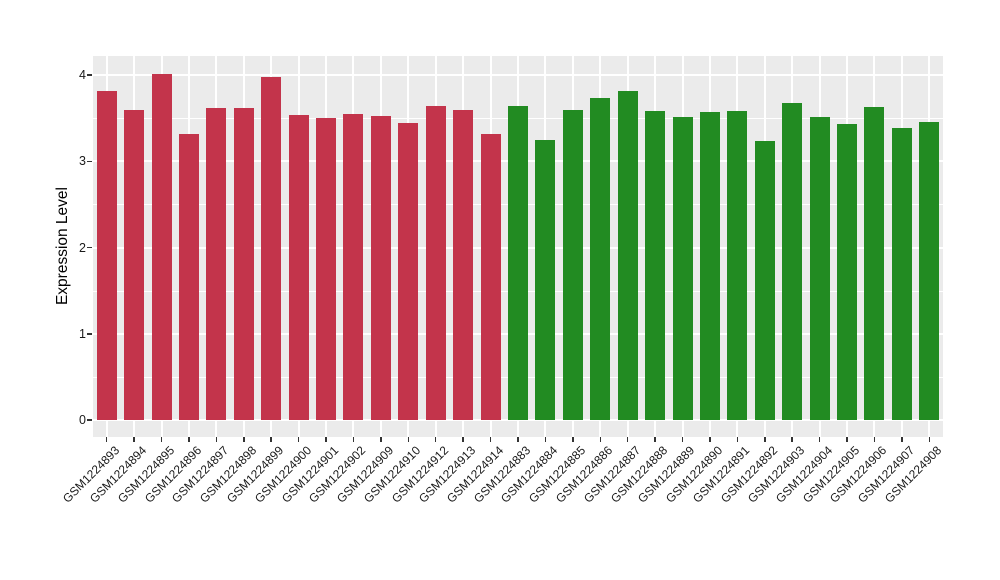  What do you see at coordinates (573, 439) in the screenshot?
I see `x-tick-mark-GSM1224885` at bounding box center [573, 439].